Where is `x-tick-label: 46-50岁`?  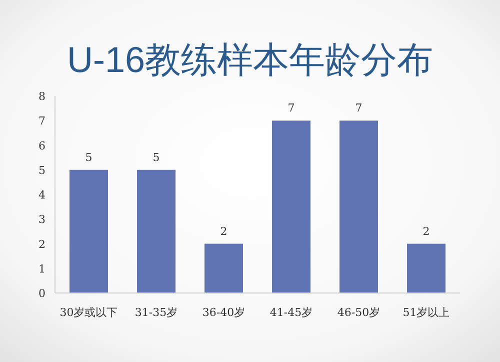
x-tick-label: 46-50岁 is located at coordinates (358, 312).